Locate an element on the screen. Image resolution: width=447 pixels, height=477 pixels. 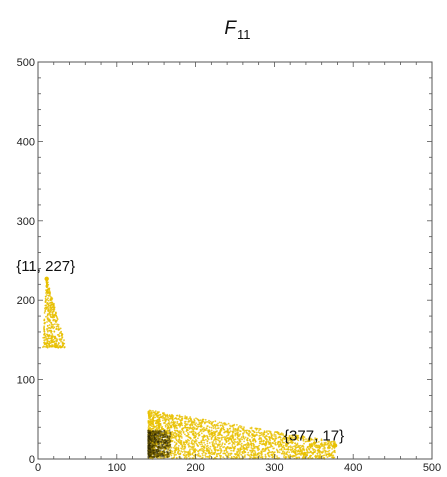
x-tick-label: 200 is located at coordinates (195, 468).